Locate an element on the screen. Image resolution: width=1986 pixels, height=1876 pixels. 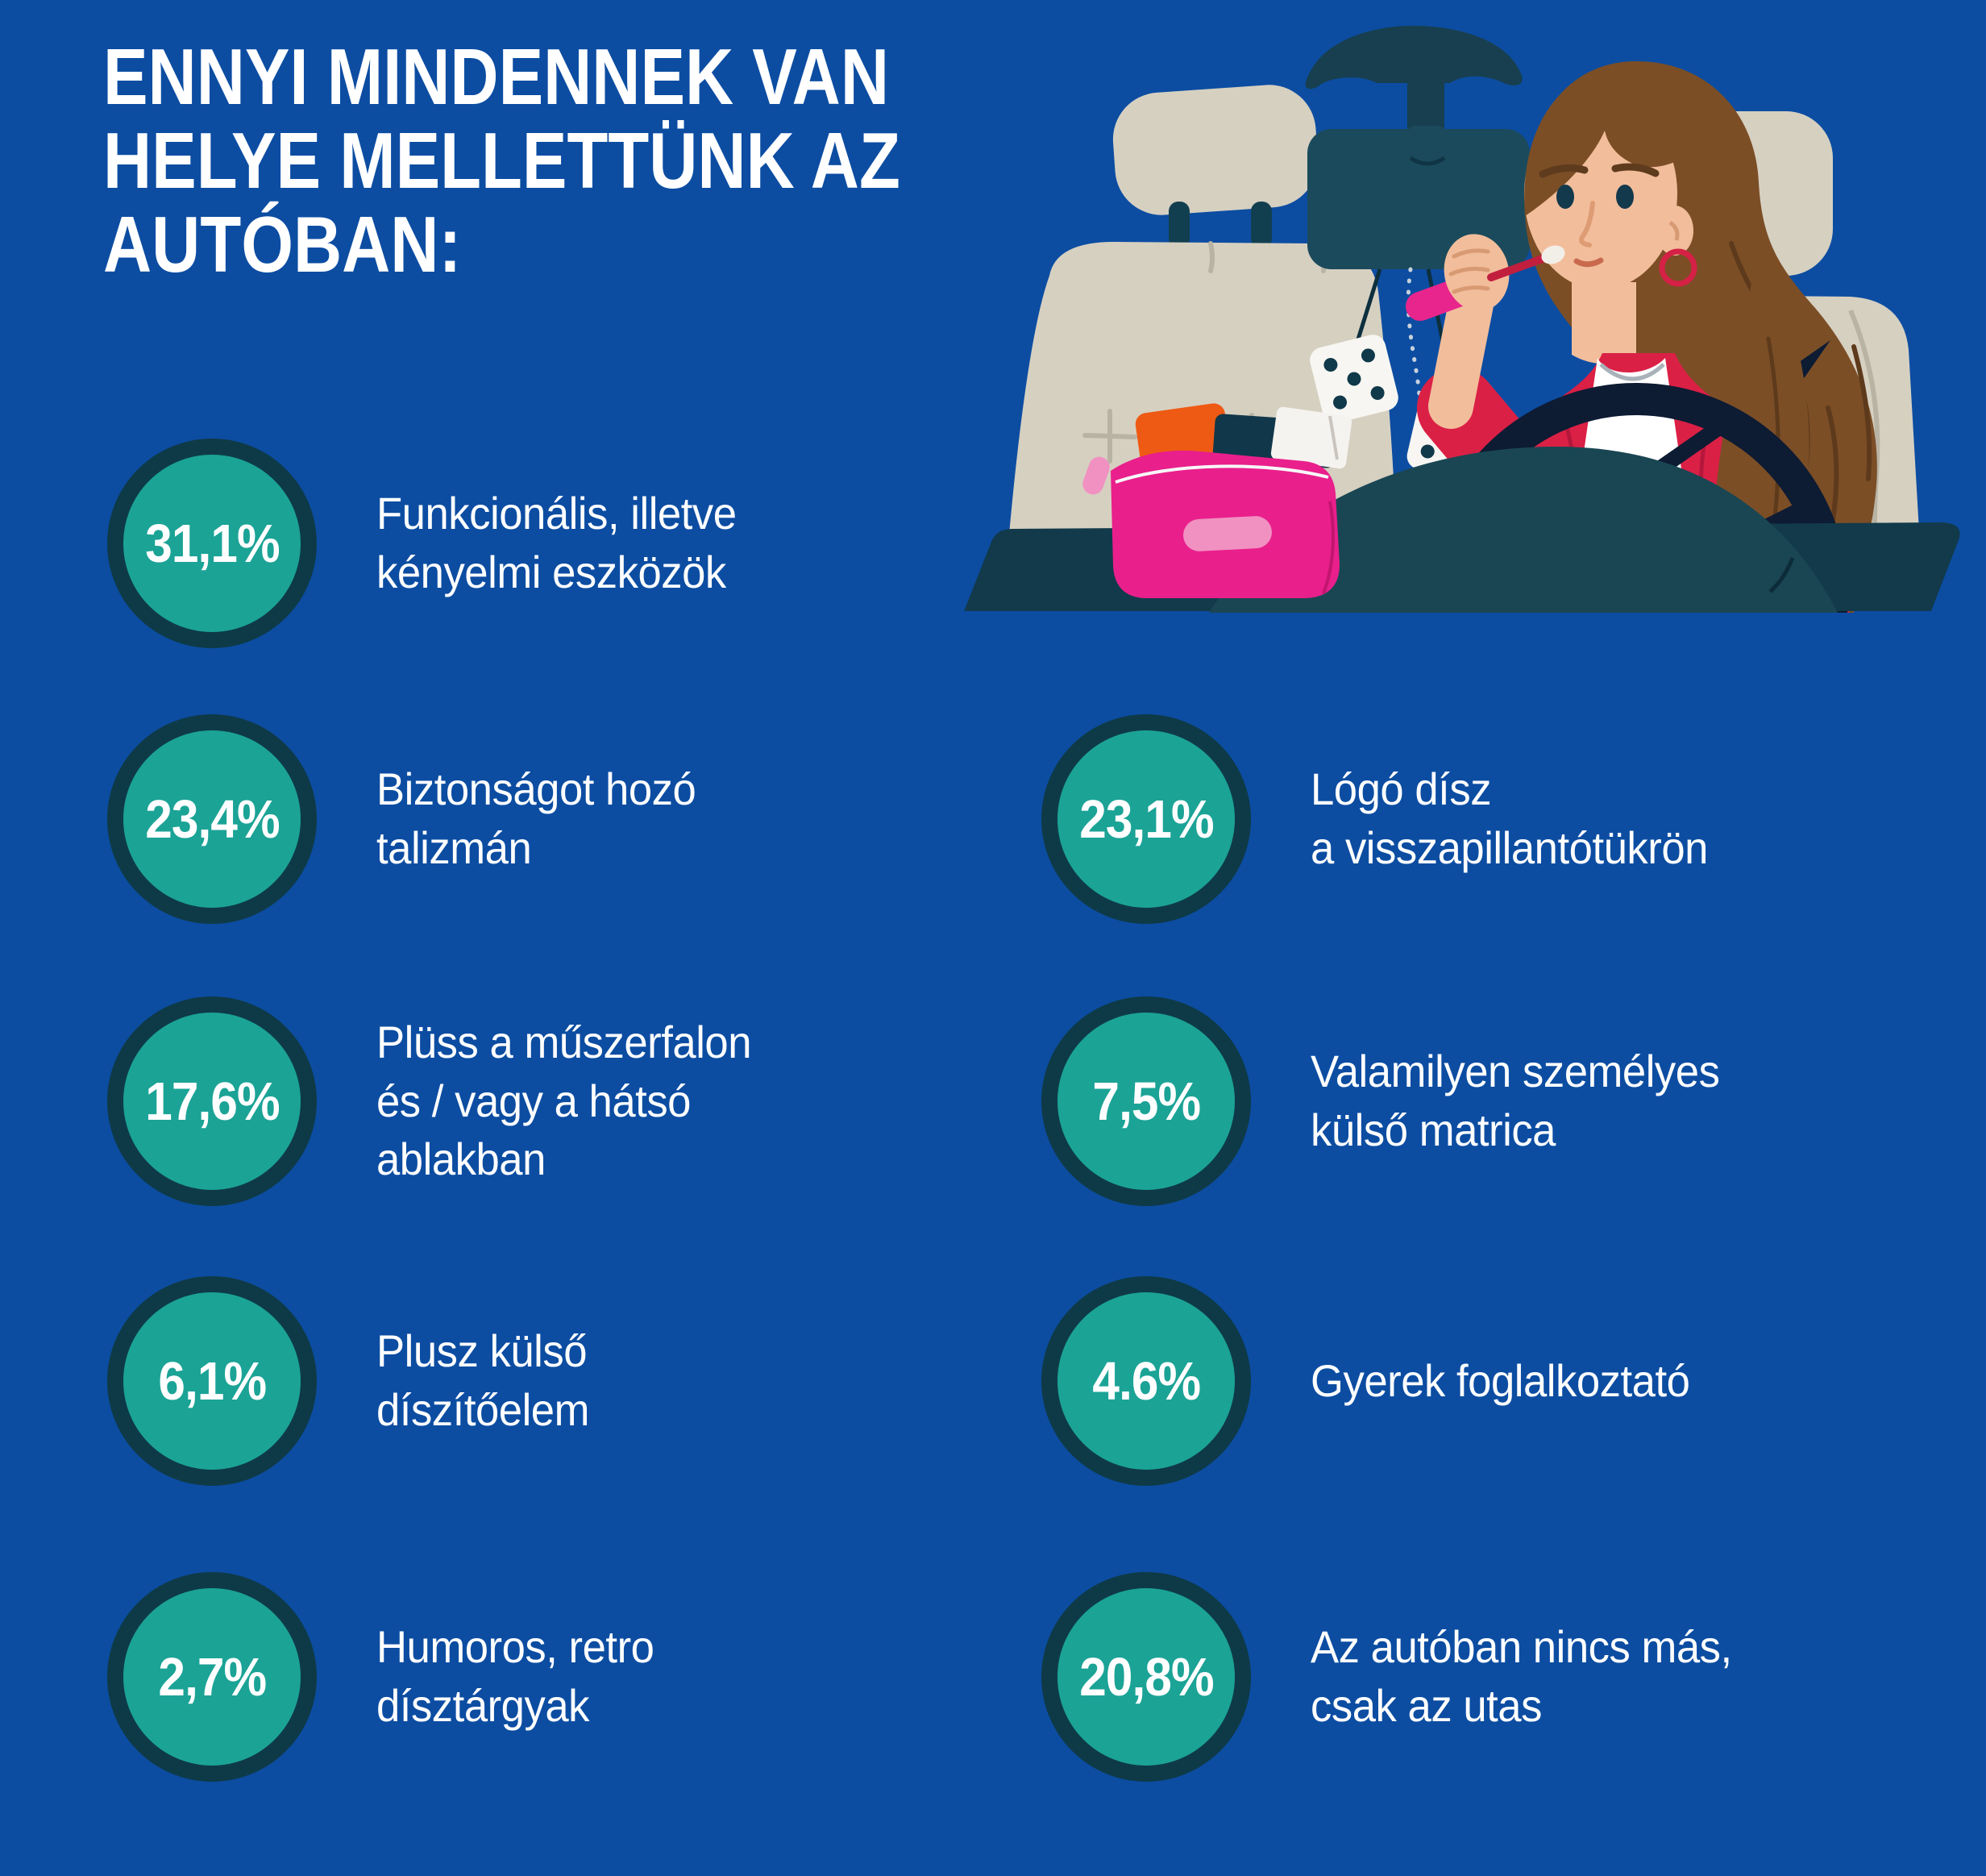
neck is located at coordinates (1604, 323).